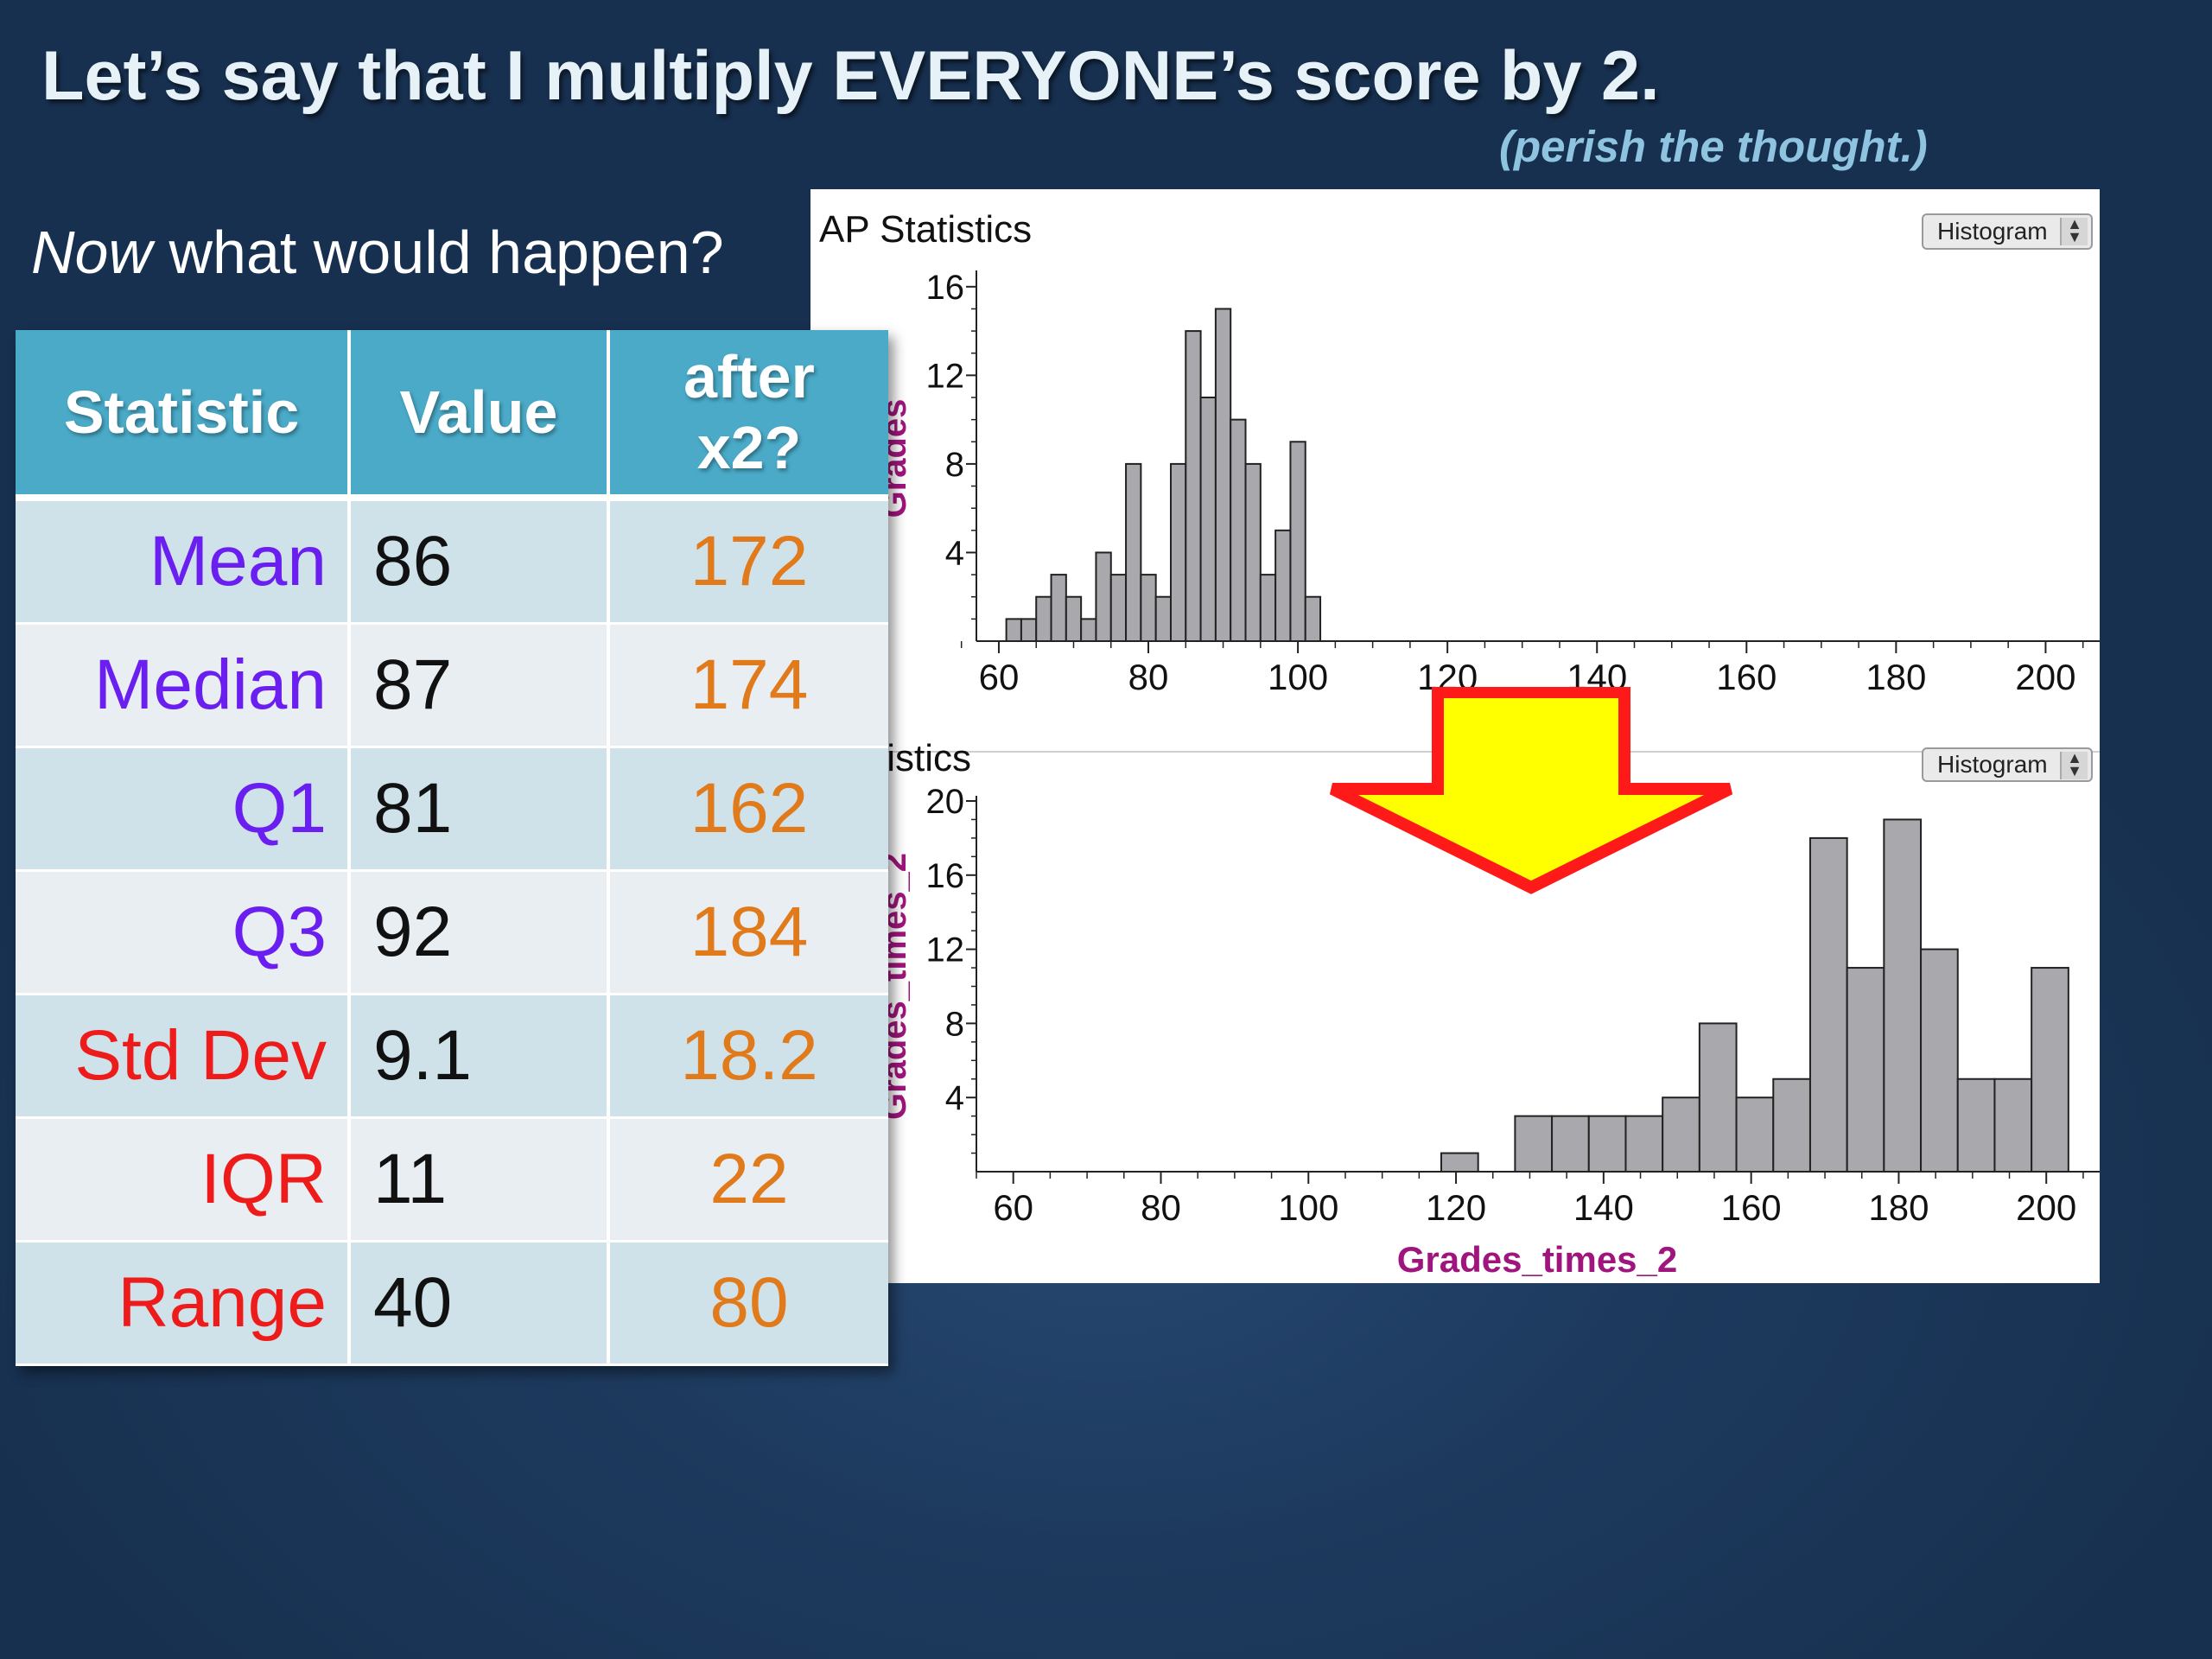 The width and height of the screenshot is (2212, 1659). Describe the element at coordinates (183, 1304) in the screenshot. I see `statistic-name: Range` at that location.